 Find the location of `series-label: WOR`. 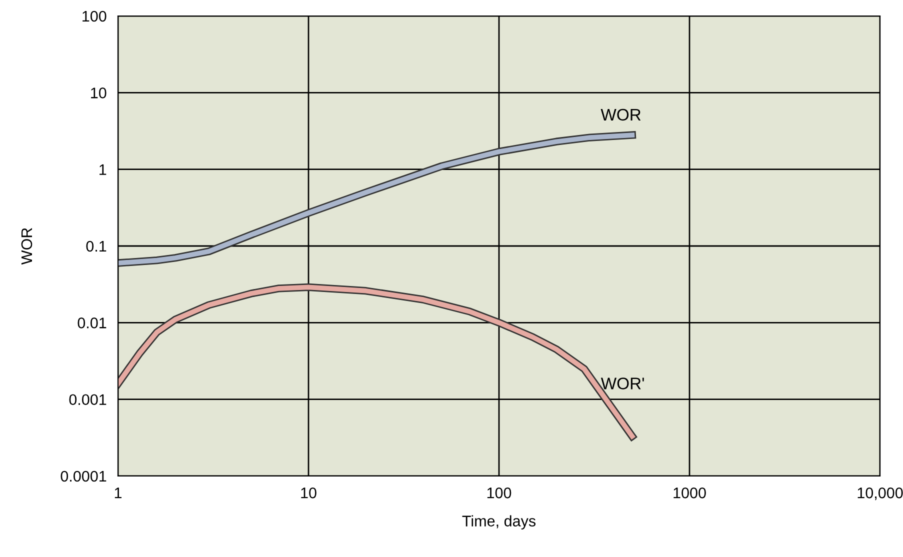

series-label: WOR is located at coordinates (620, 114).